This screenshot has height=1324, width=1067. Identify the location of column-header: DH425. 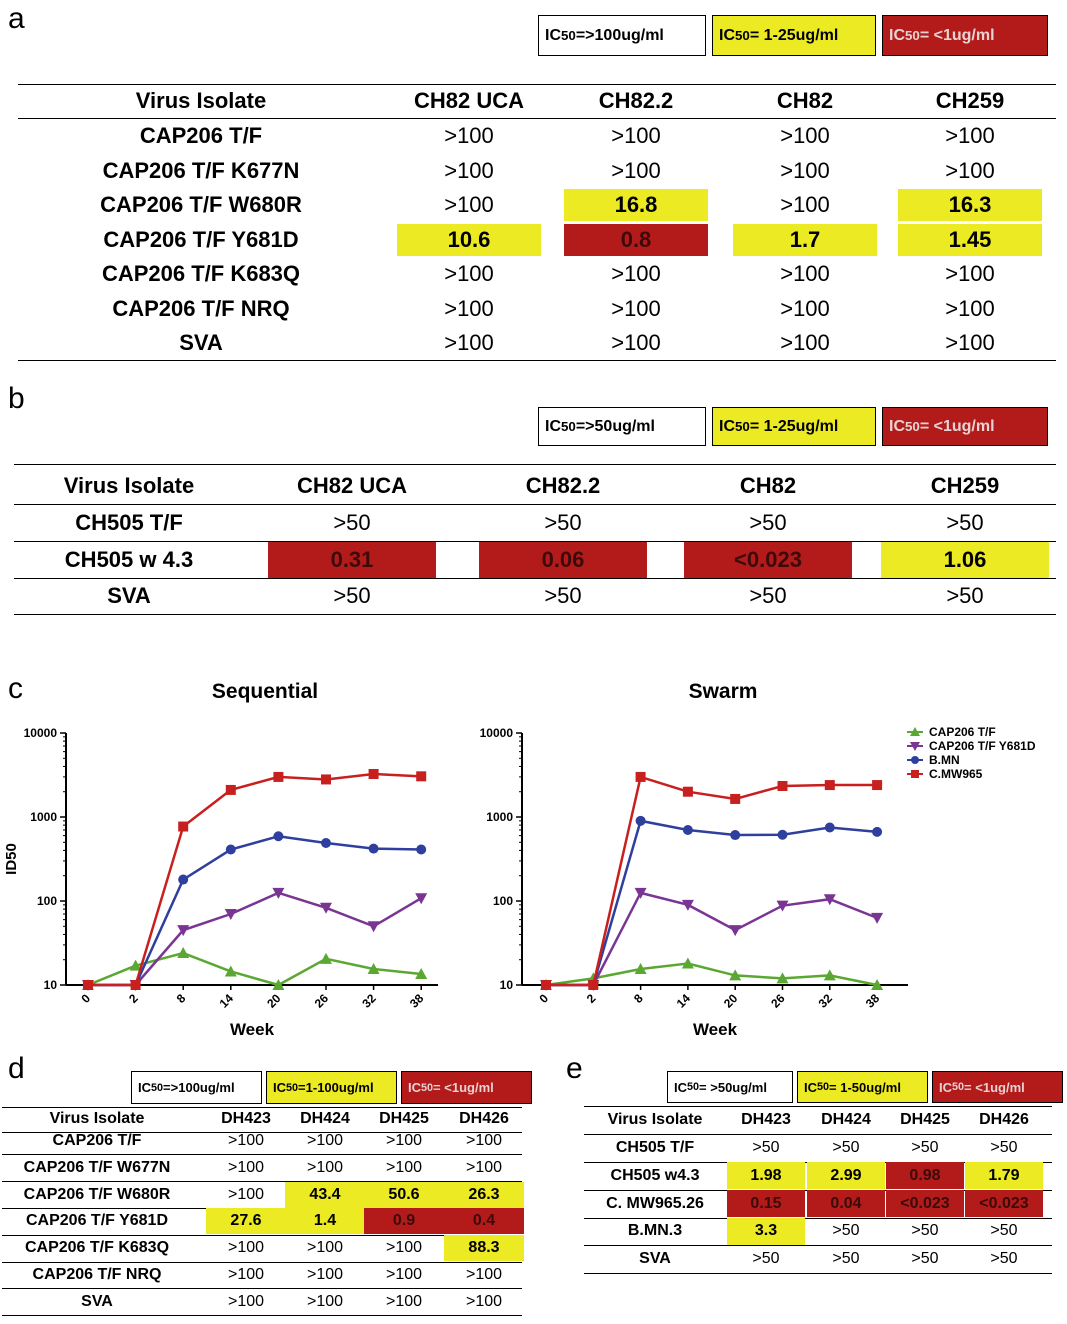
(925, 1119).